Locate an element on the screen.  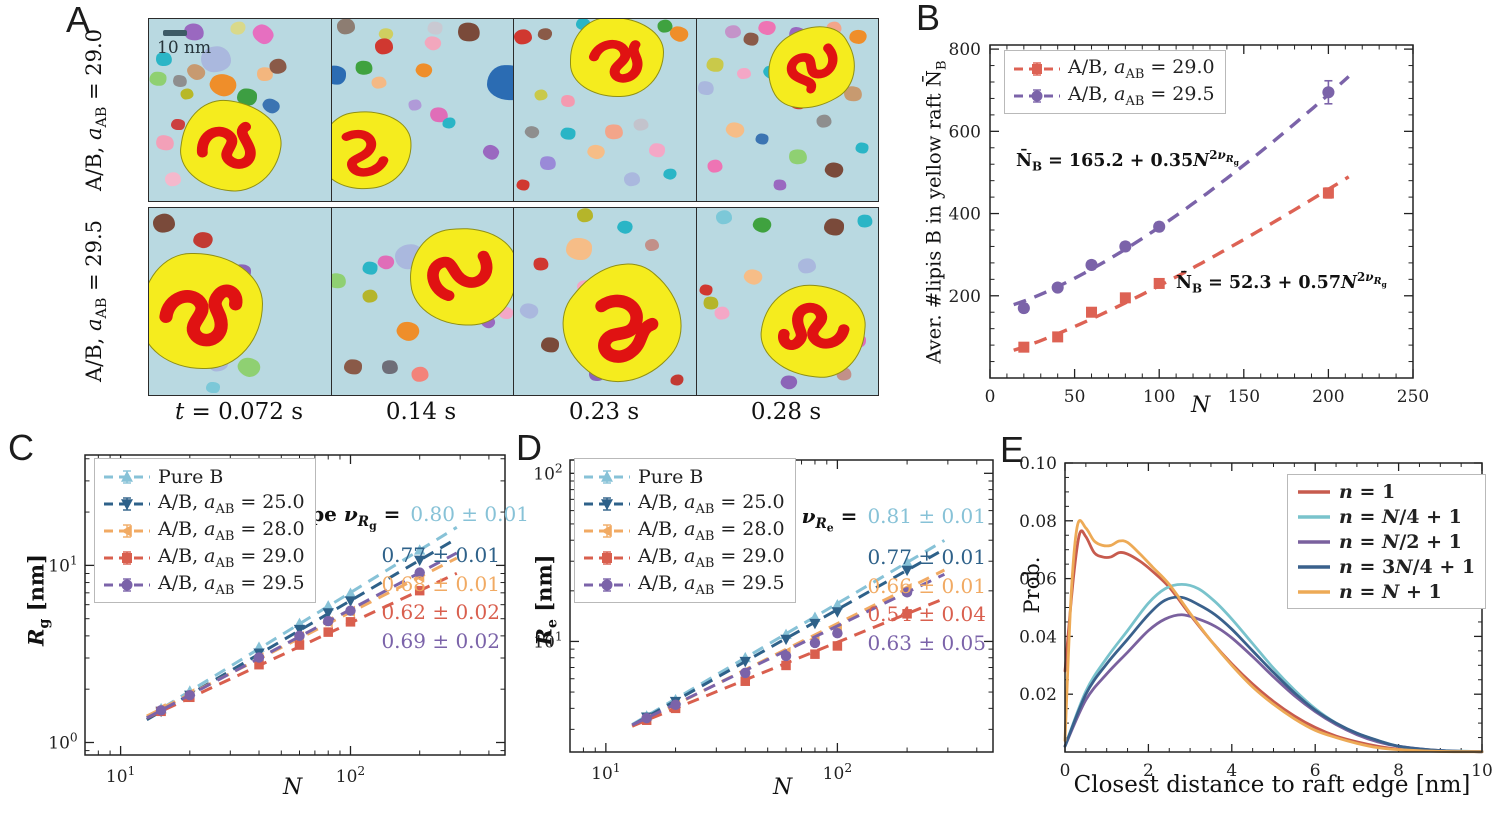
chart-e-ylabel: Prob. is located at coordinates (1032, 585).